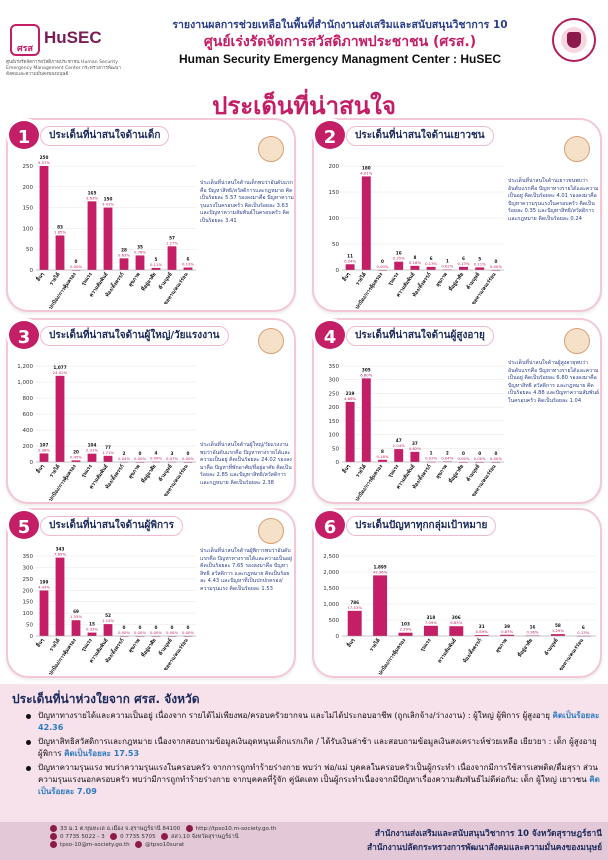 The image size is (608, 860). What do you see at coordinates (140, 246) in the screenshot?
I see `data-label: 35` at bounding box center [140, 246].